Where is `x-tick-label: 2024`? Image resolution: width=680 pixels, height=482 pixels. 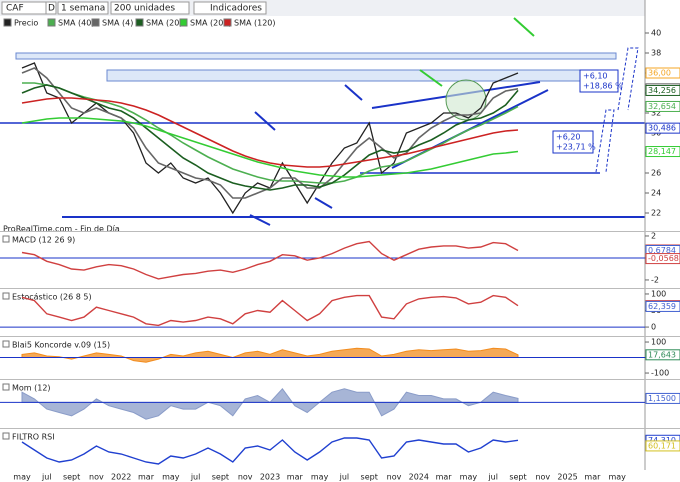
x-tick-label: 2024 is located at coordinates (419, 477).